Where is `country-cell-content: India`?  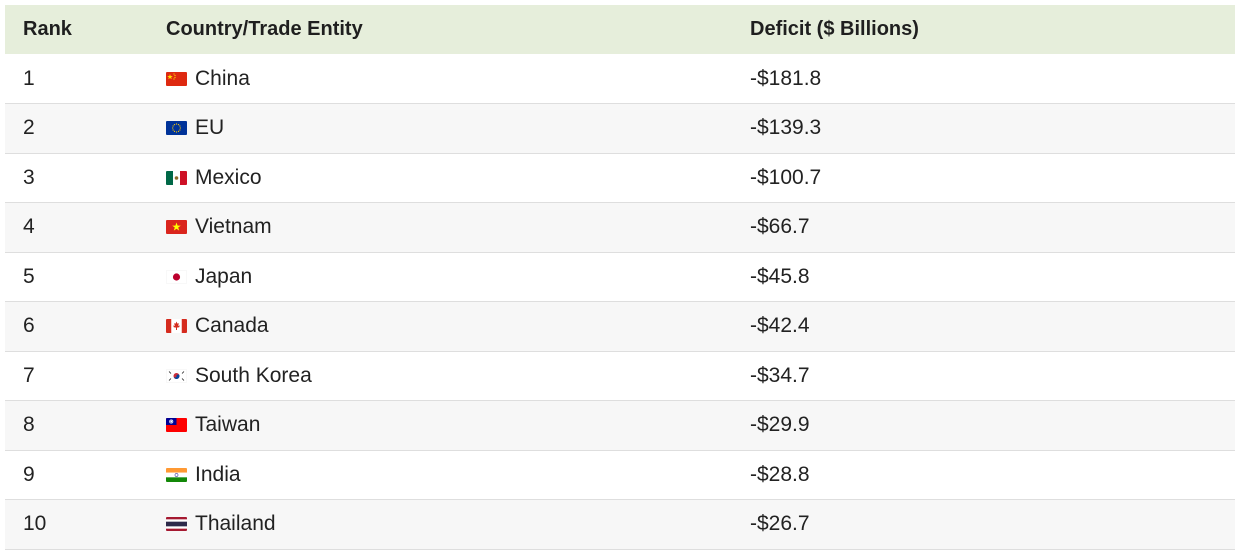 country-cell-content: India is located at coordinates (448, 475).